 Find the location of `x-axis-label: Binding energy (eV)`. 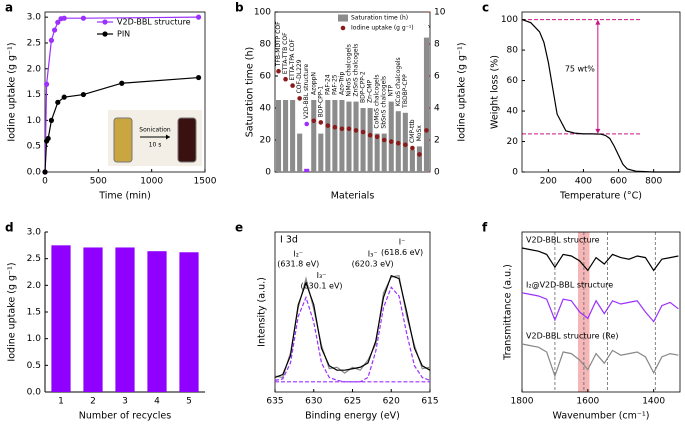

x-axis-label: Binding energy (eV) is located at coordinates (352, 416).